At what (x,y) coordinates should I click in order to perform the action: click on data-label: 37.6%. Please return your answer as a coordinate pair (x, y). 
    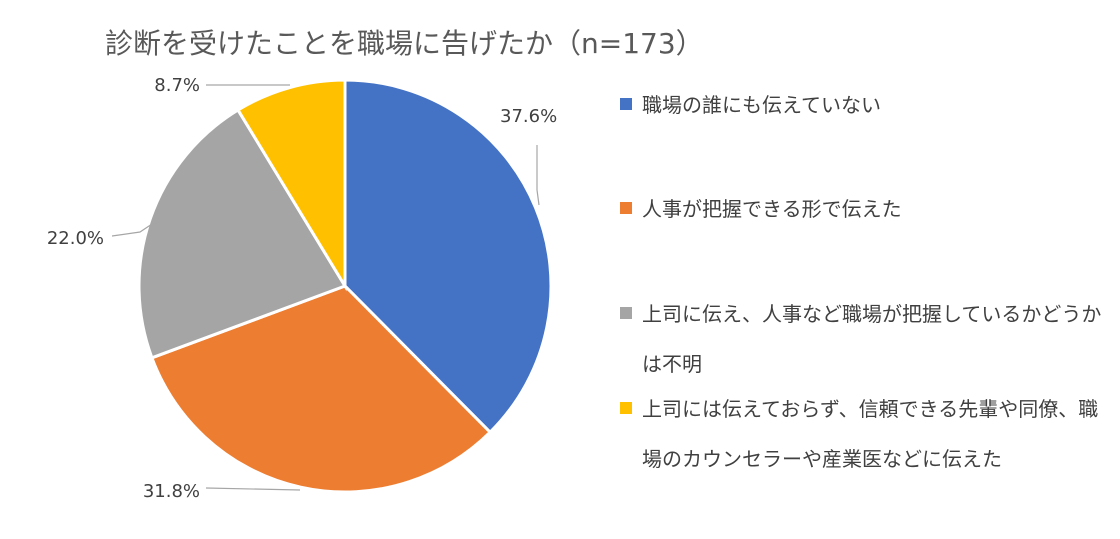
    Looking at the image, I should click on (528, 116).